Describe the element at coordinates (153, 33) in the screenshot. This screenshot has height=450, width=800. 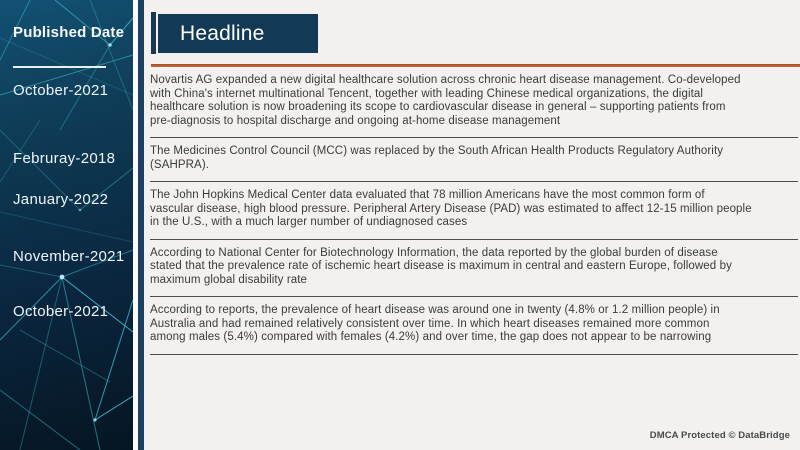
I see `headline-accent-bar` at that location.